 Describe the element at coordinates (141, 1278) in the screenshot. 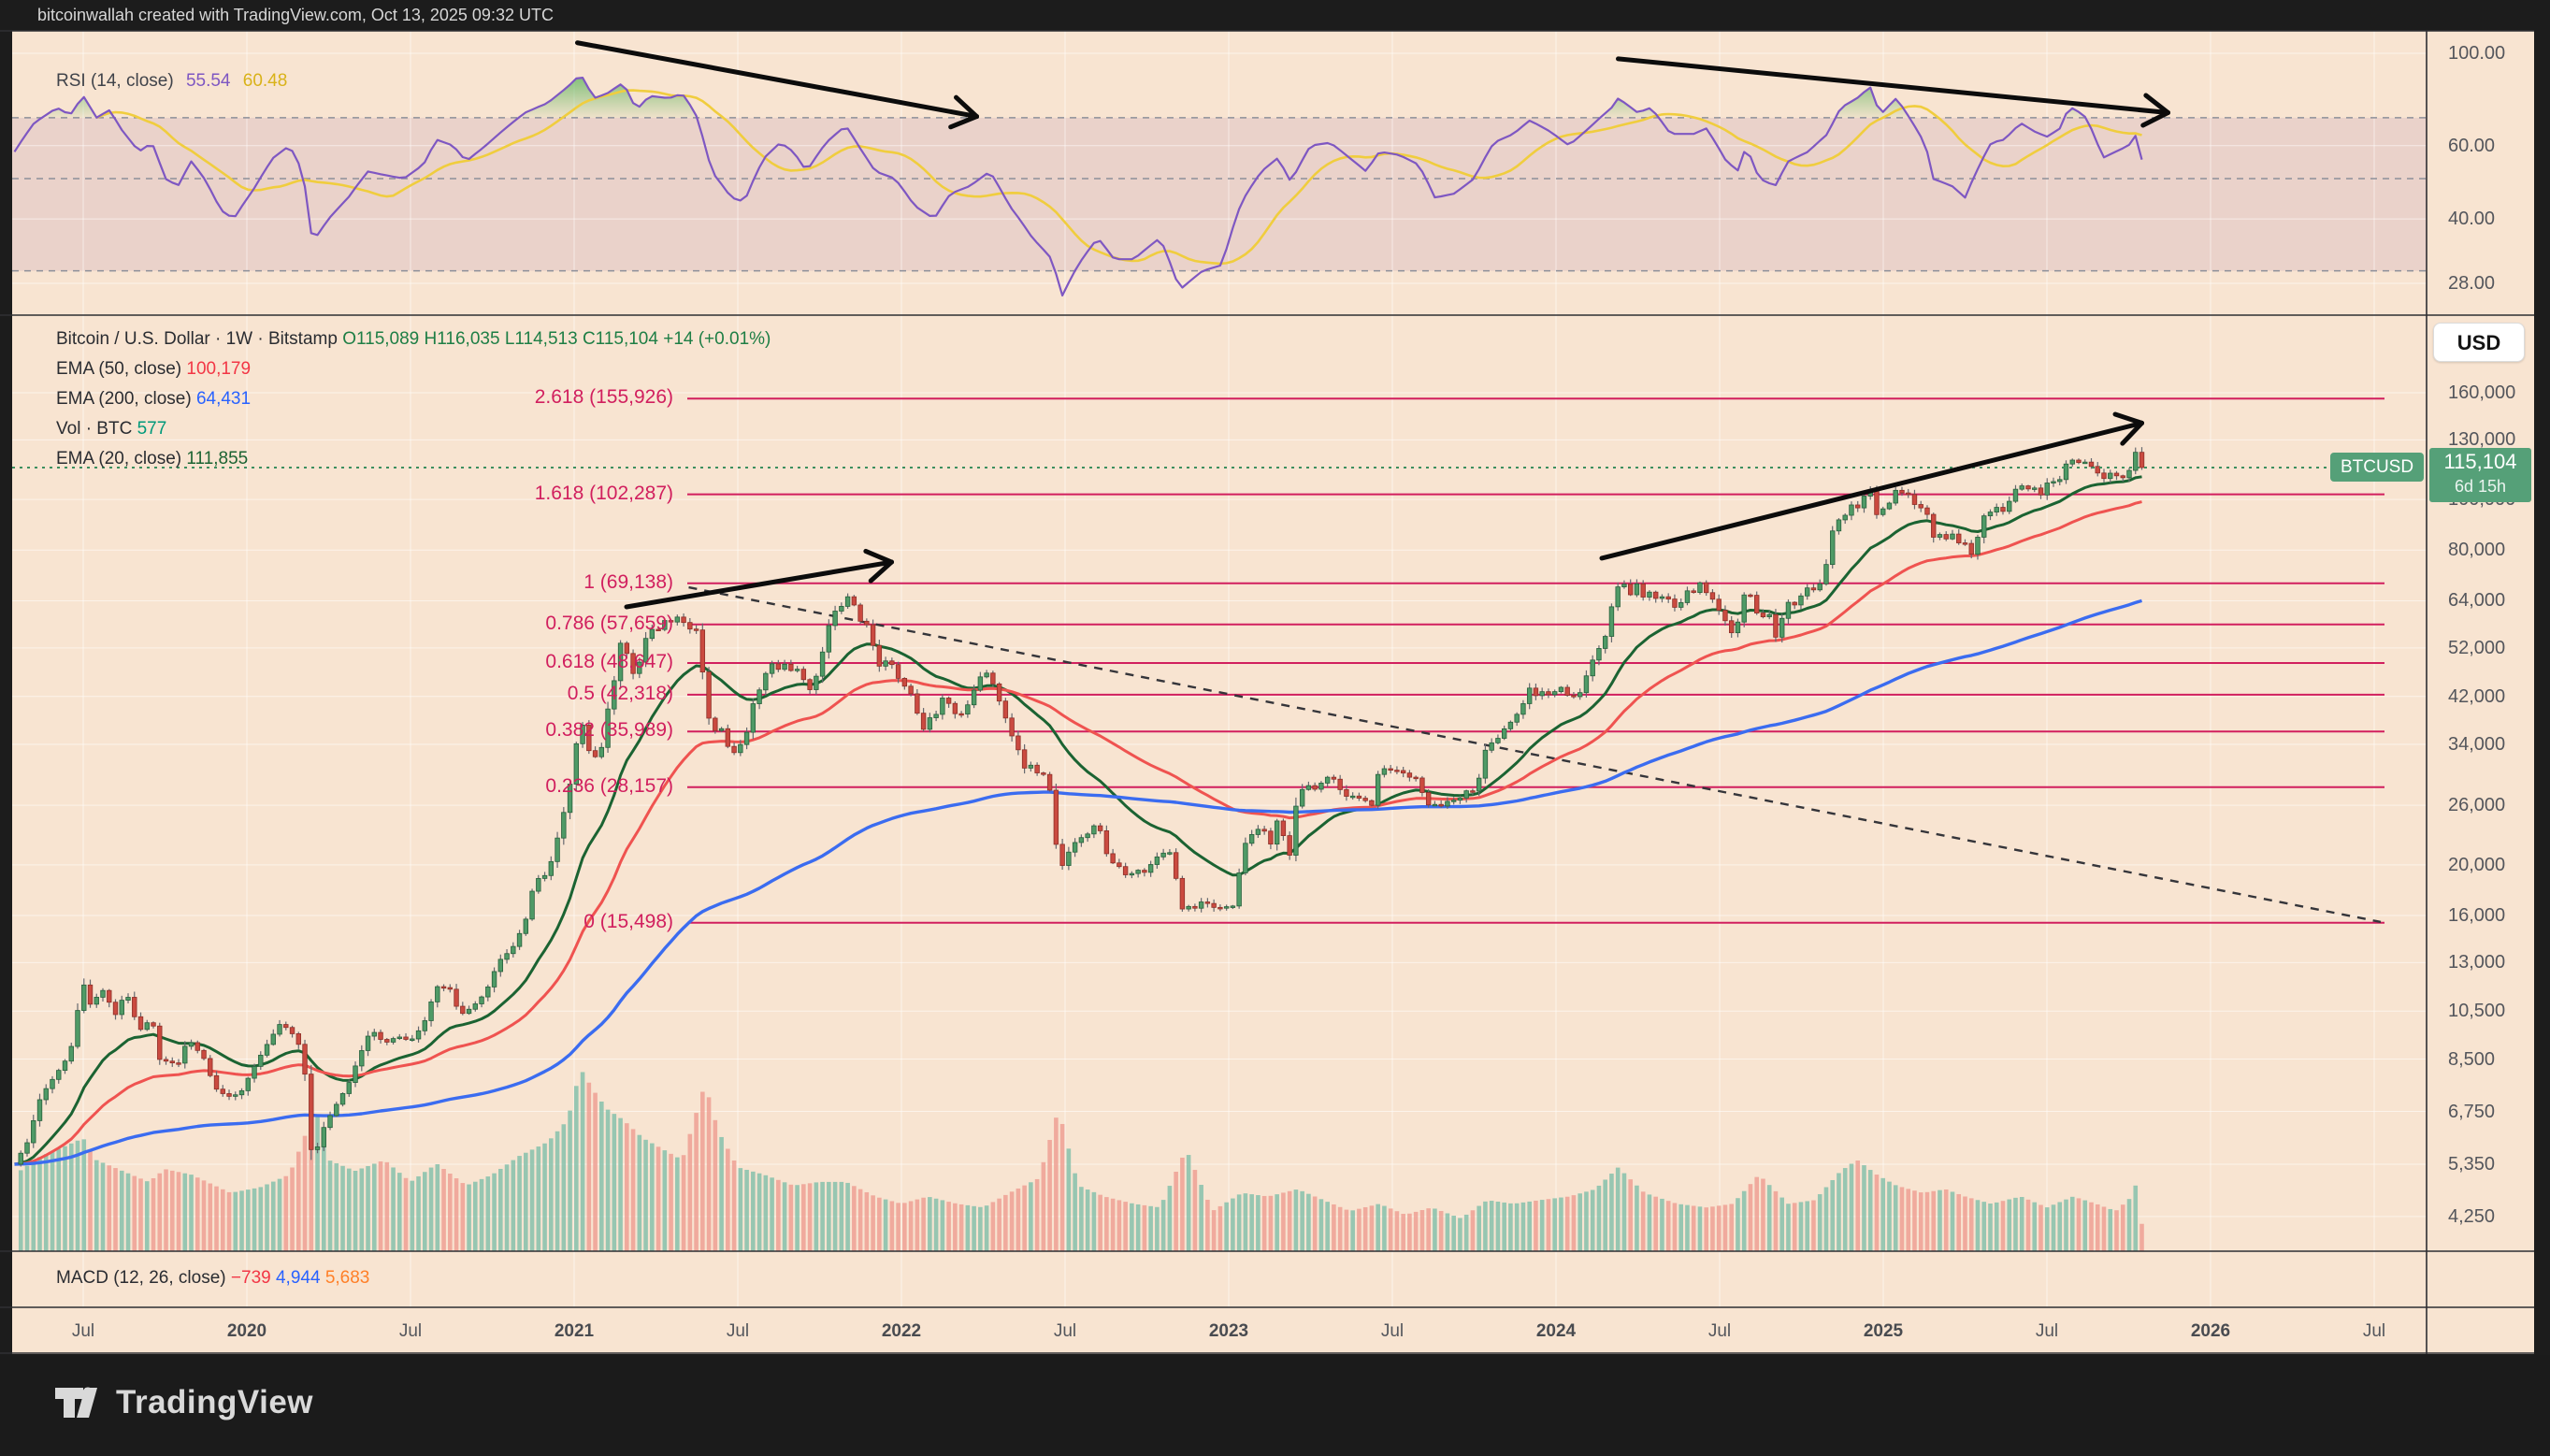

I see `macd-title: MACD (12, 26, close)` at that location.